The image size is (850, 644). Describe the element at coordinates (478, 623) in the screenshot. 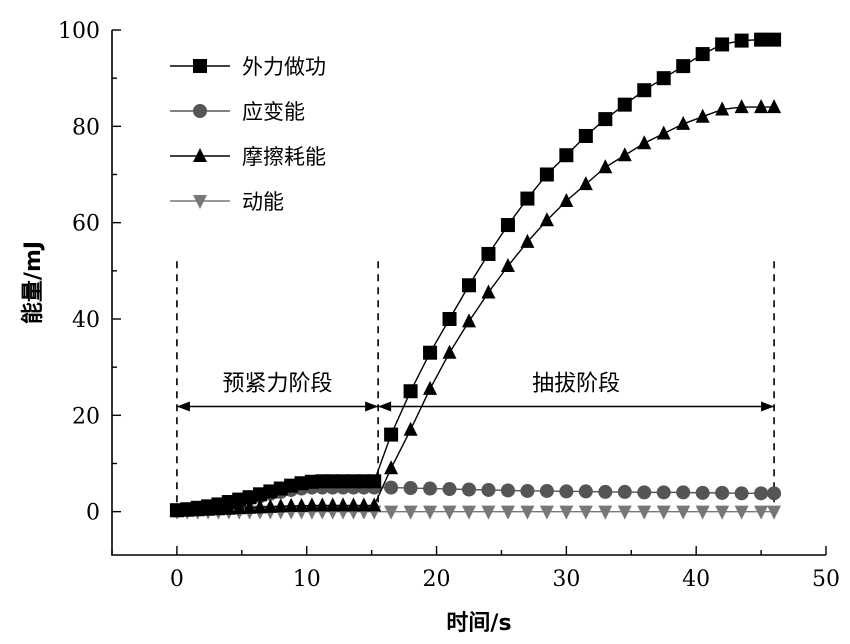

I see `x-axis-title: 时间/s` at that location.